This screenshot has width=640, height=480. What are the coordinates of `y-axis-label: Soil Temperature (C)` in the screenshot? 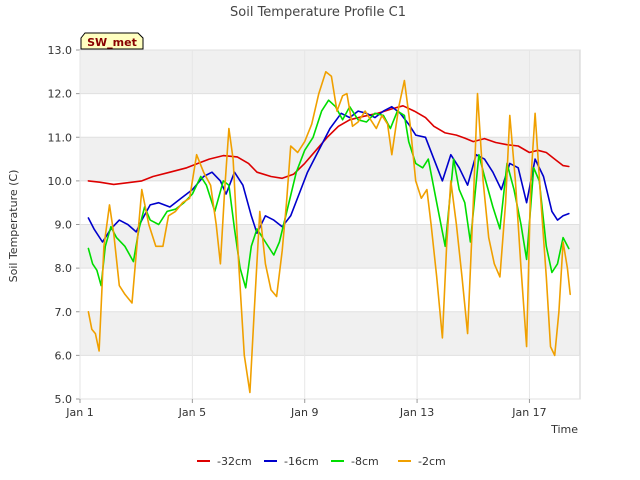 It's located at (13, 226).